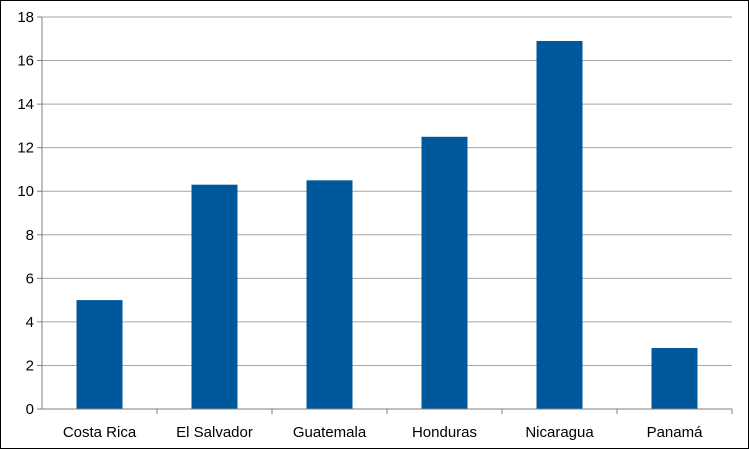  What do you see at coordinates (25, 148) in the screenshot?
I see `y-tick-label: 12` at bounding box center [25, 148].